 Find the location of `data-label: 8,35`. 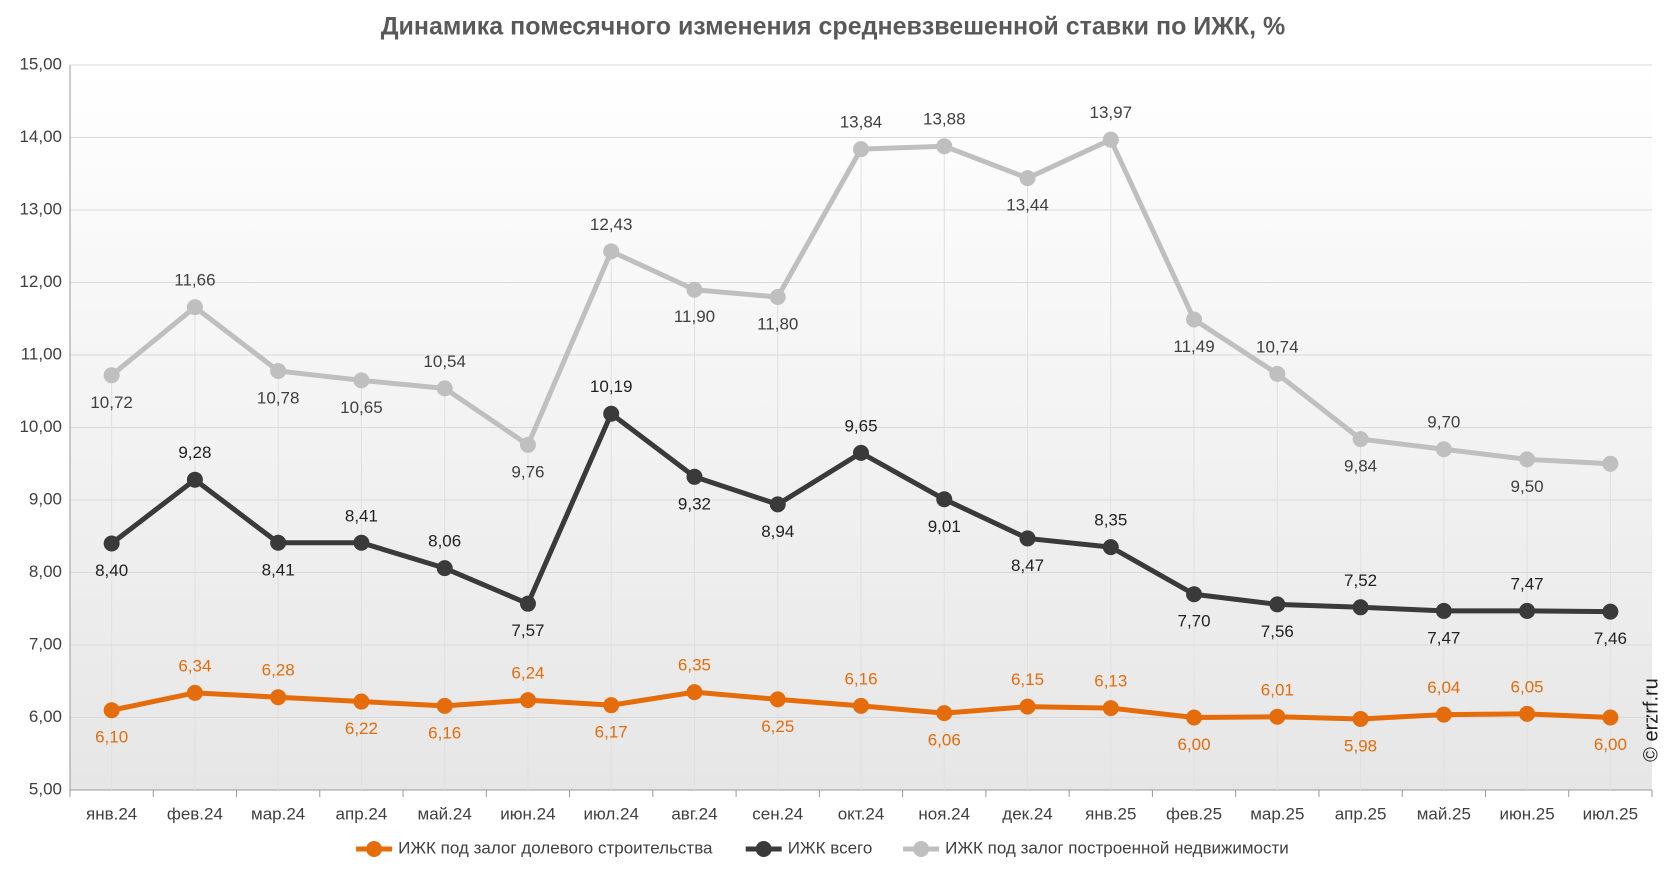

data-label: 8,35 is located at coordinates (1110, 520).